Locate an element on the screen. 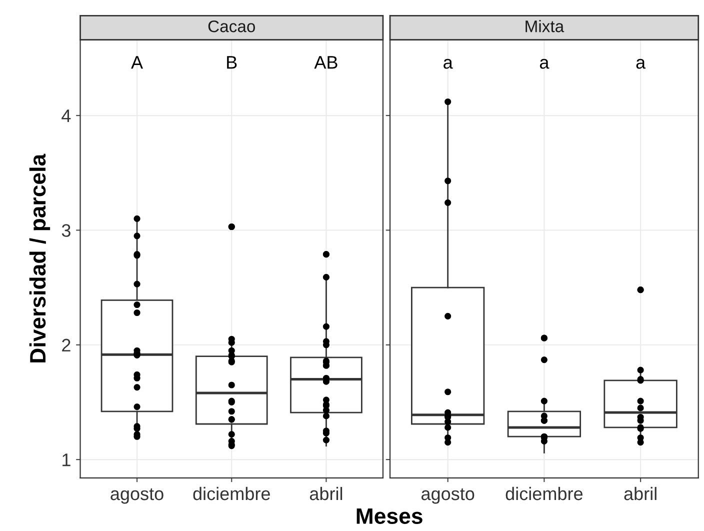 Image resolution: width=704 pixels, height=531 pixels. y-tick-label: 1 is located at coordinates (66, 460).